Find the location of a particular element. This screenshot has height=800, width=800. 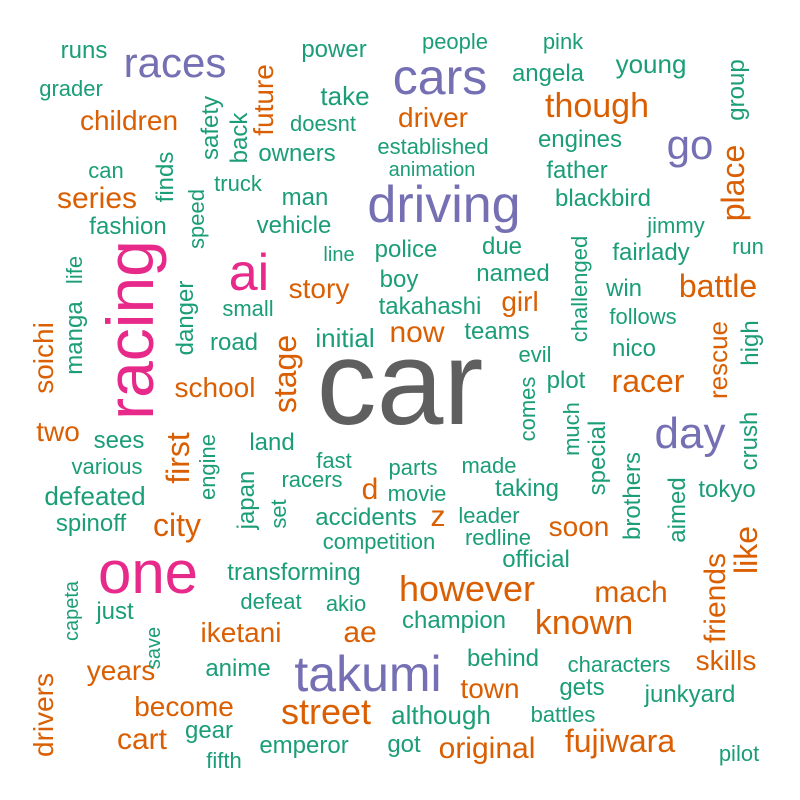

word: animation is located at coordinates (432, 170).